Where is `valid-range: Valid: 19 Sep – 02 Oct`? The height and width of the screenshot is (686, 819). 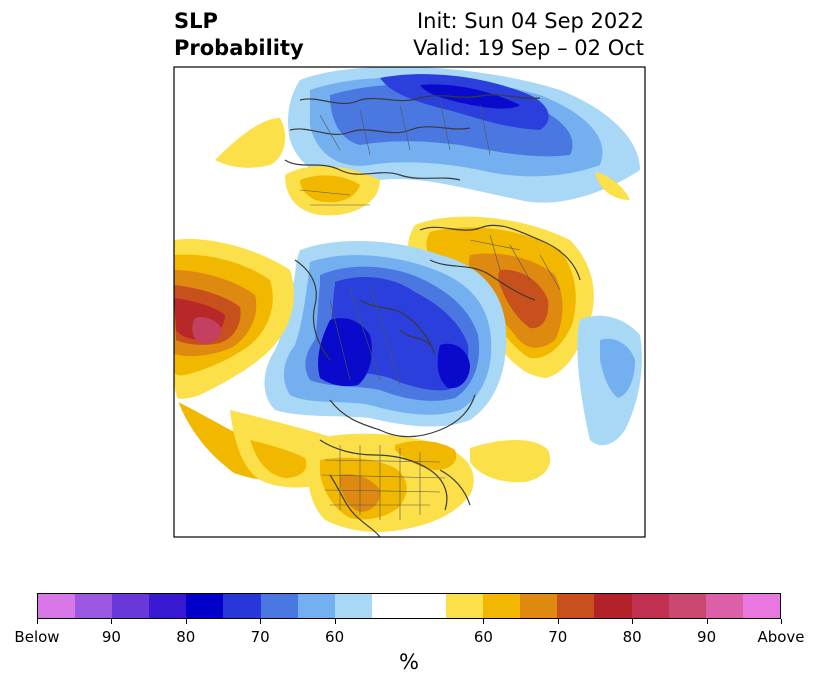
valid-range: Valid: 19 Sep – 02 Oct is located at coordinates (528, 48).